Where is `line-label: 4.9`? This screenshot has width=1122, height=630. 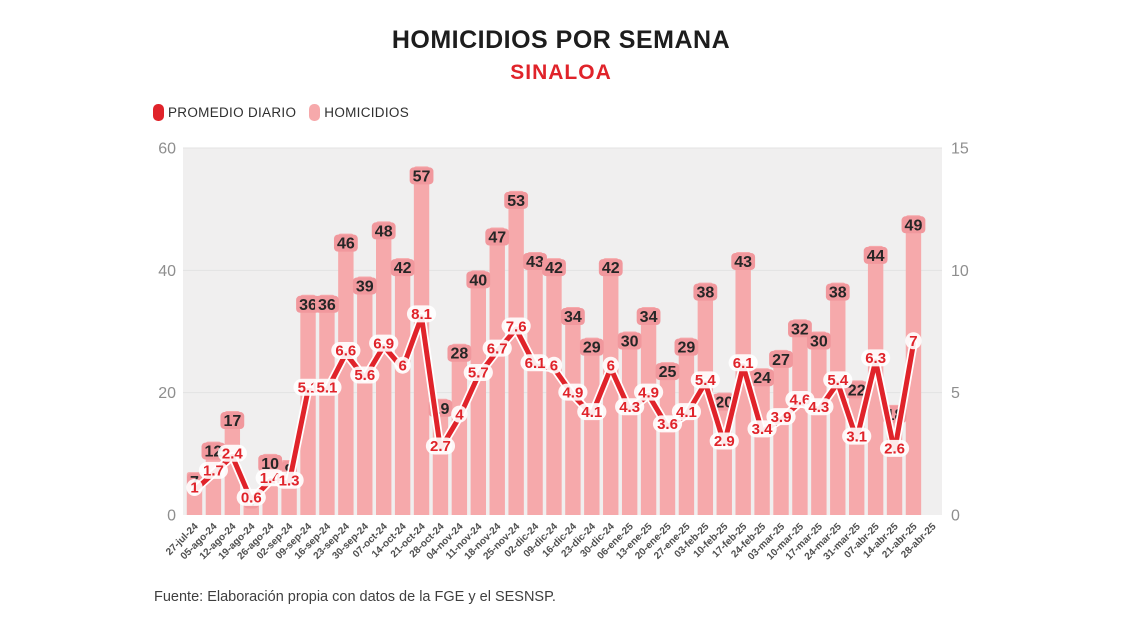
line-label: 4.9 is located at coordinates (572, 392).